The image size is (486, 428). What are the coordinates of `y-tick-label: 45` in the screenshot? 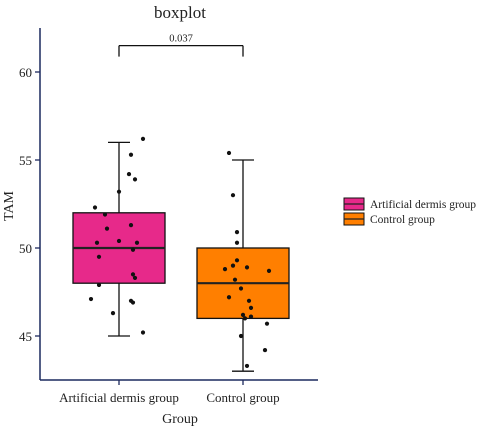 It's located at (25, 336).